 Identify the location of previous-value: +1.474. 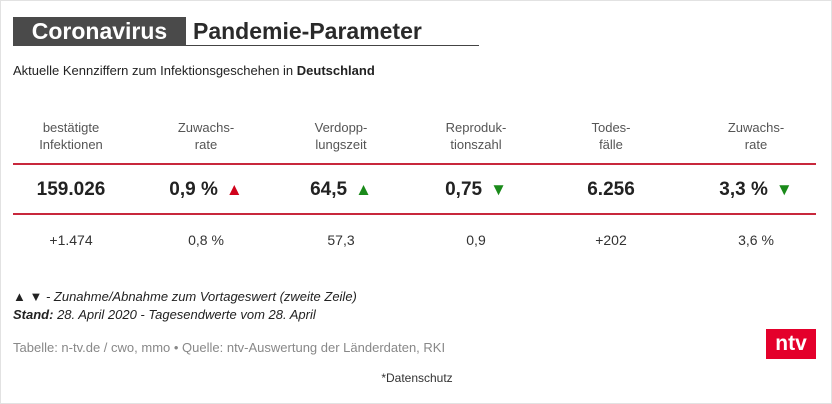
(71, 240).